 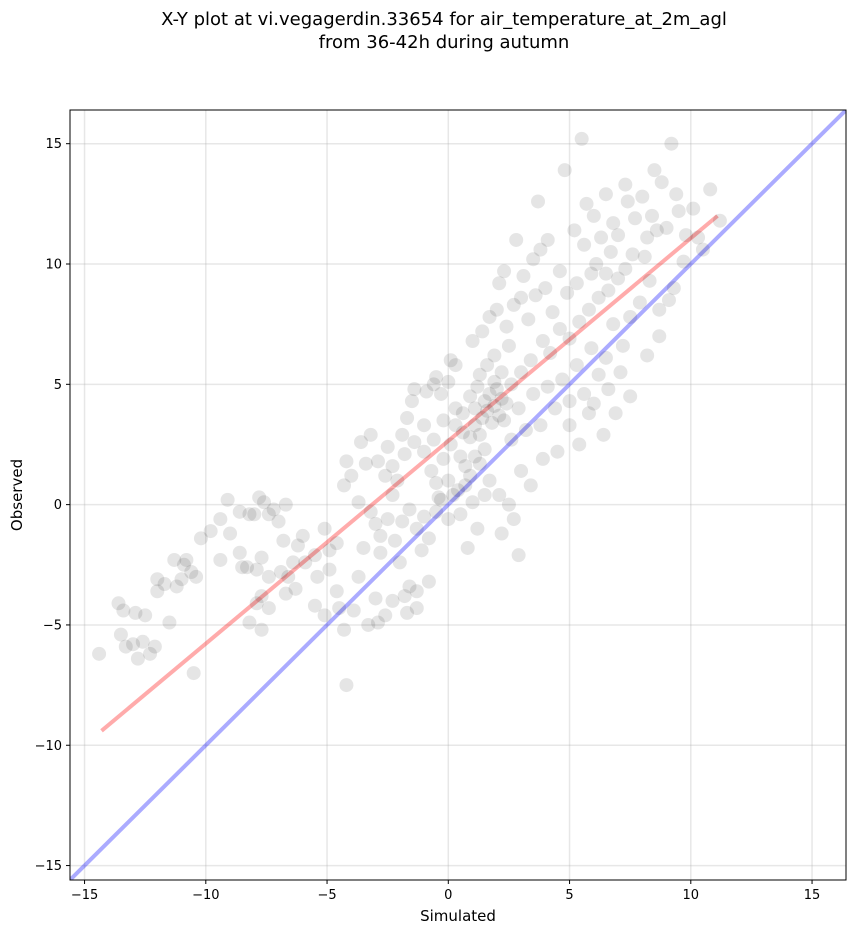 What do you see at coordinates (53, 265) in the screenshot?
I see `y-tick-label: 10` at bounding box center [53, 265].